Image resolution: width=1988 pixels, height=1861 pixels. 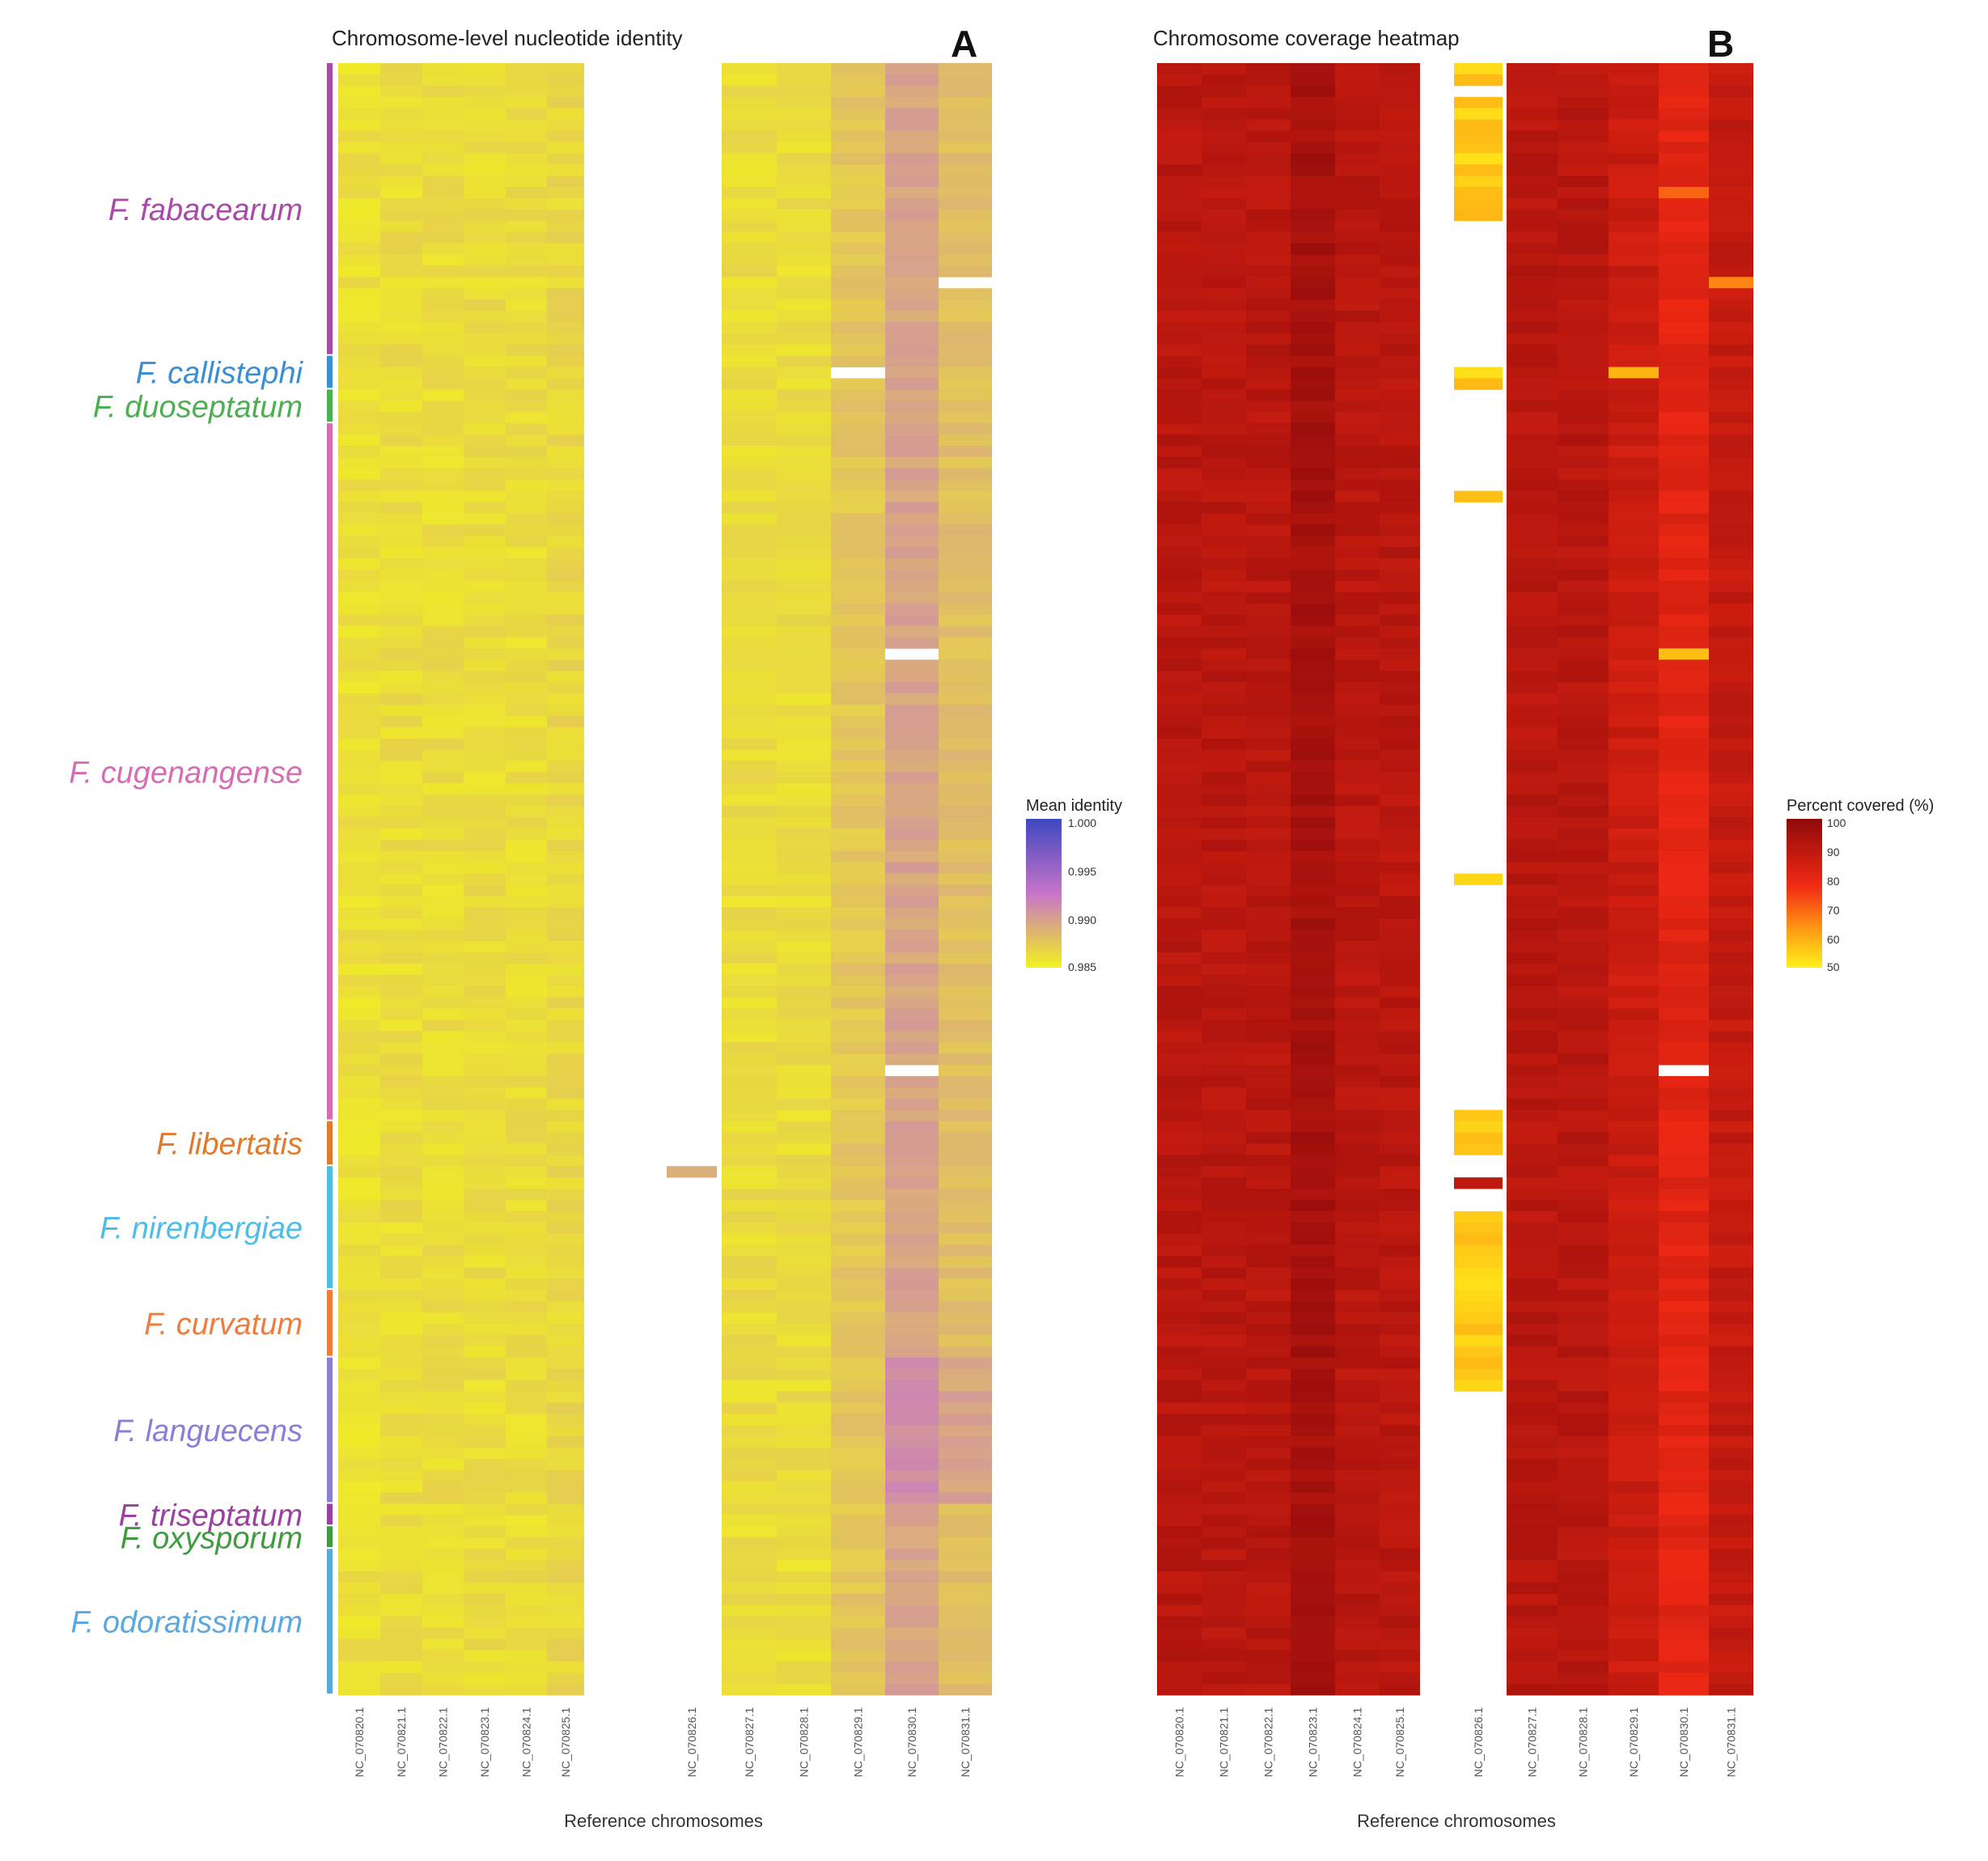 I want to click on taxon-group-bar, so click(x=330, y=1323).